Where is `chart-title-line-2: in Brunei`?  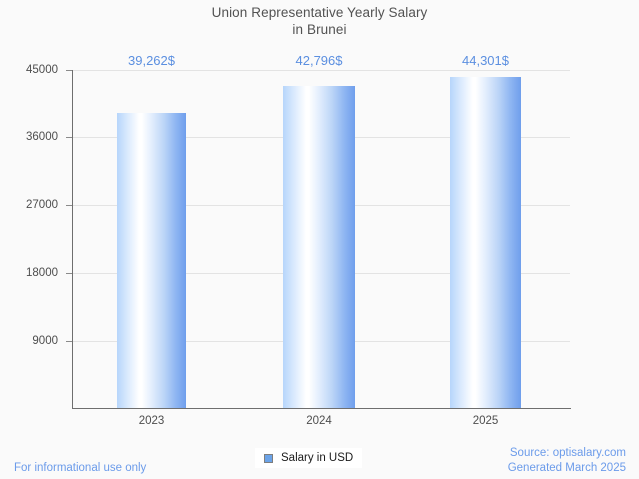 chart-title-line-2: in Brunei is located at coordinates (319, 29).